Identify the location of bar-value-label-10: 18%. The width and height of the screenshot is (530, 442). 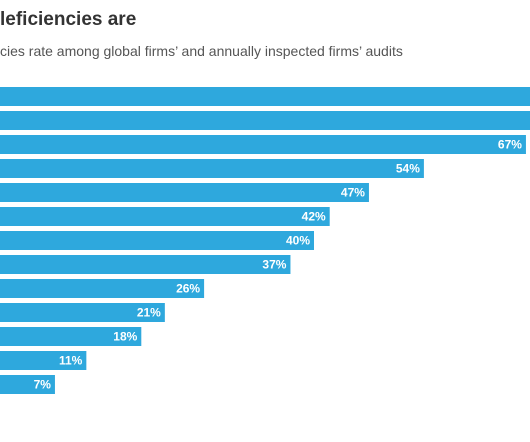
(125, 337).